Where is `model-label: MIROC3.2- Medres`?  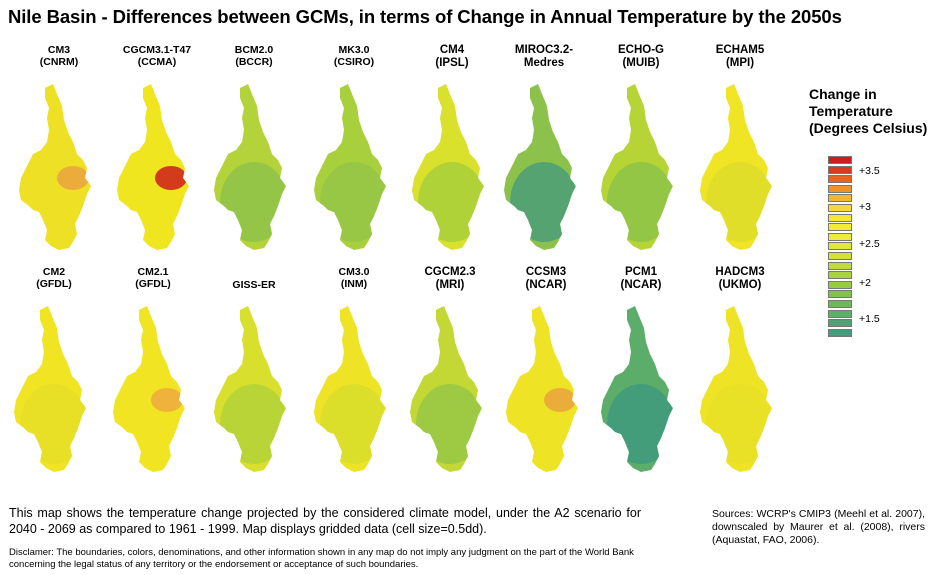 model-label: MIROC3.2- Medres is located at coordinates (544, 56).